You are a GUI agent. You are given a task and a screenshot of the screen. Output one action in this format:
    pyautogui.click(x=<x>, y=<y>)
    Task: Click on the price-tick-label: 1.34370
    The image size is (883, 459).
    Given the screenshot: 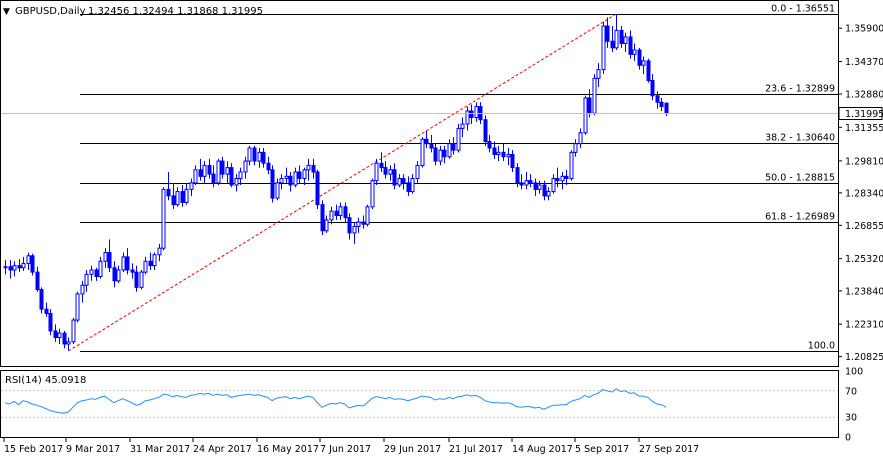 What is the action you would take?
    pyautogui.click(x=864, y=62)
    